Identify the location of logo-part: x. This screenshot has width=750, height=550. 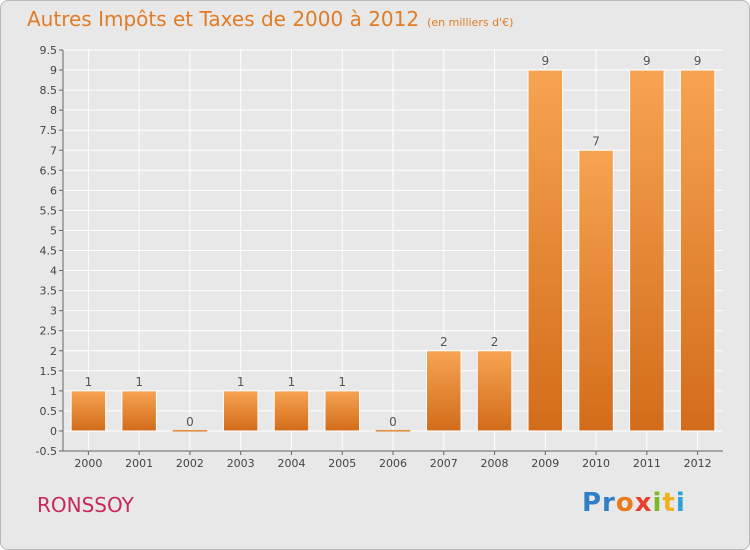
(643, 503).